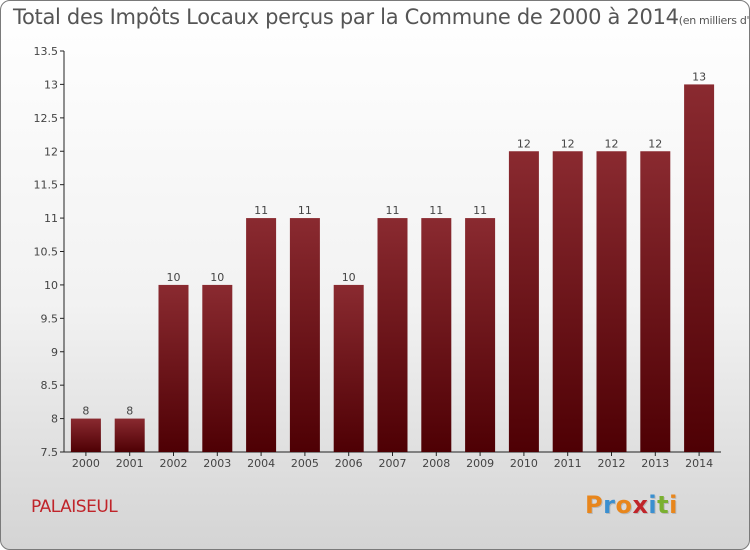 The height and width of the screenshot is (550, 750). I want to click on y-tick-label: 9, so click(54, 352).